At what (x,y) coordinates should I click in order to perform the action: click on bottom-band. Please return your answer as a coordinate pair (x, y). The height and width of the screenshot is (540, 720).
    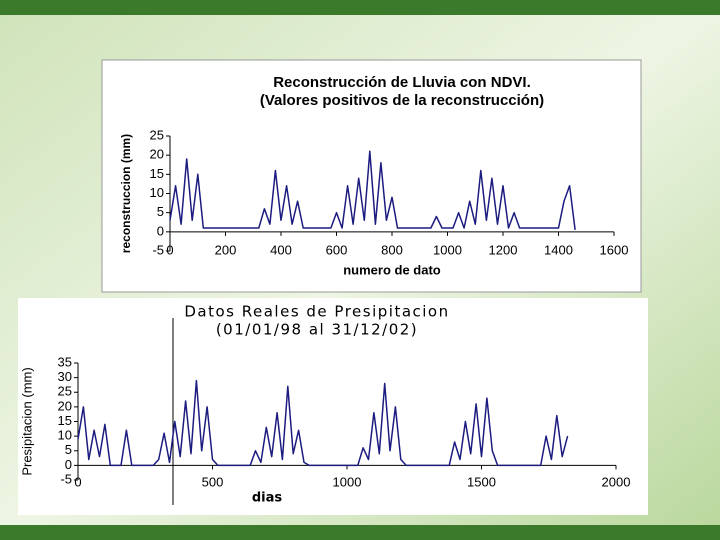
    Looking at the image, I should click on (360, 532).